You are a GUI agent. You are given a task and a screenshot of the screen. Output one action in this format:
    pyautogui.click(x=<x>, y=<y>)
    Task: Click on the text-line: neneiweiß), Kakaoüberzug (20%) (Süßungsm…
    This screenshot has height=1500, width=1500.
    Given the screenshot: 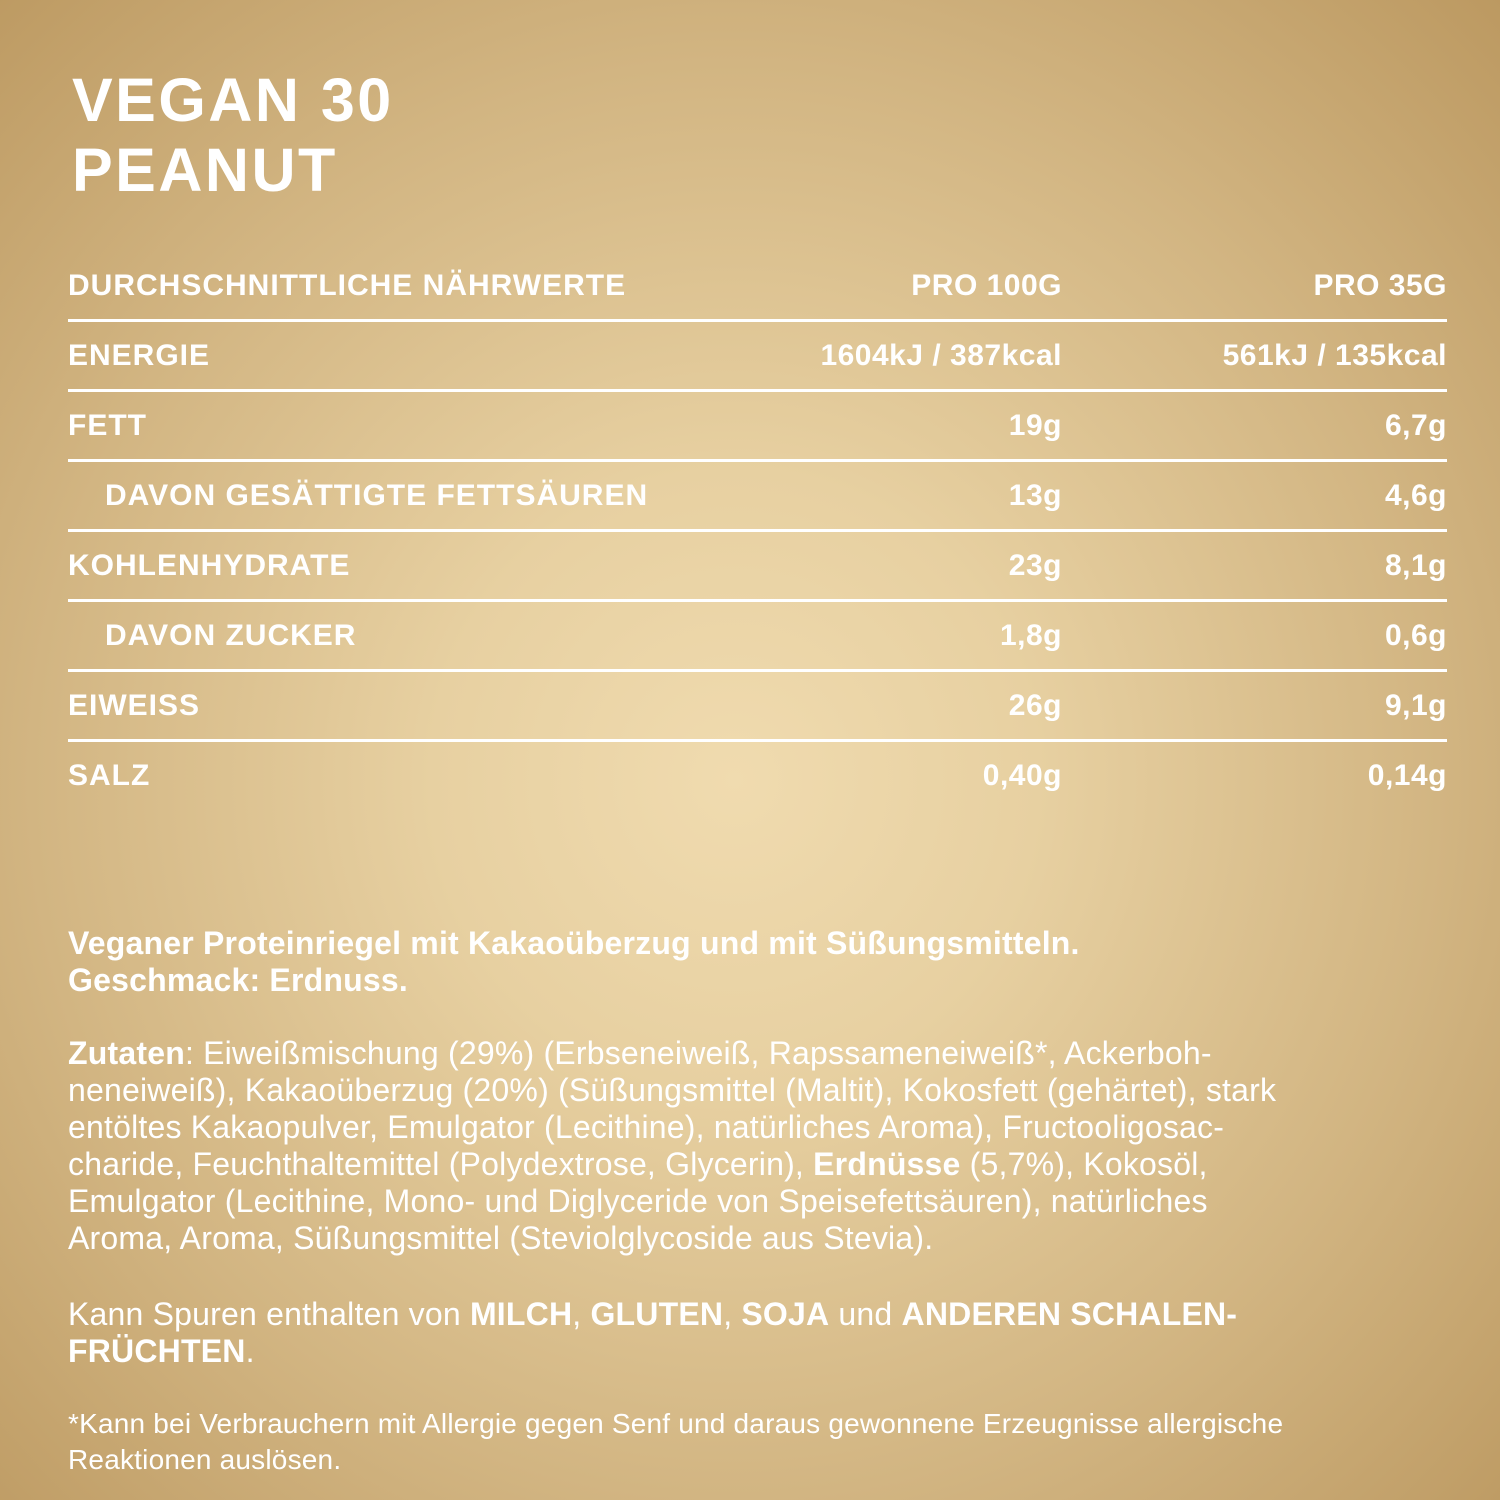 What is the action you would take?
    pyautogui.click(x=672, y=1090)
    